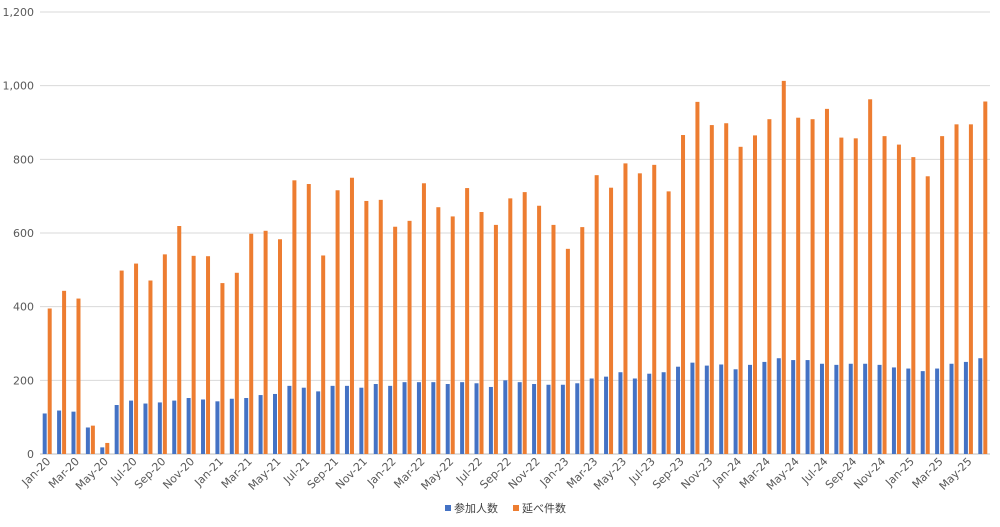 This screenshot has width=1000, height=527. I want to click on x-tick-label: Nov-24, so click(869, 473).